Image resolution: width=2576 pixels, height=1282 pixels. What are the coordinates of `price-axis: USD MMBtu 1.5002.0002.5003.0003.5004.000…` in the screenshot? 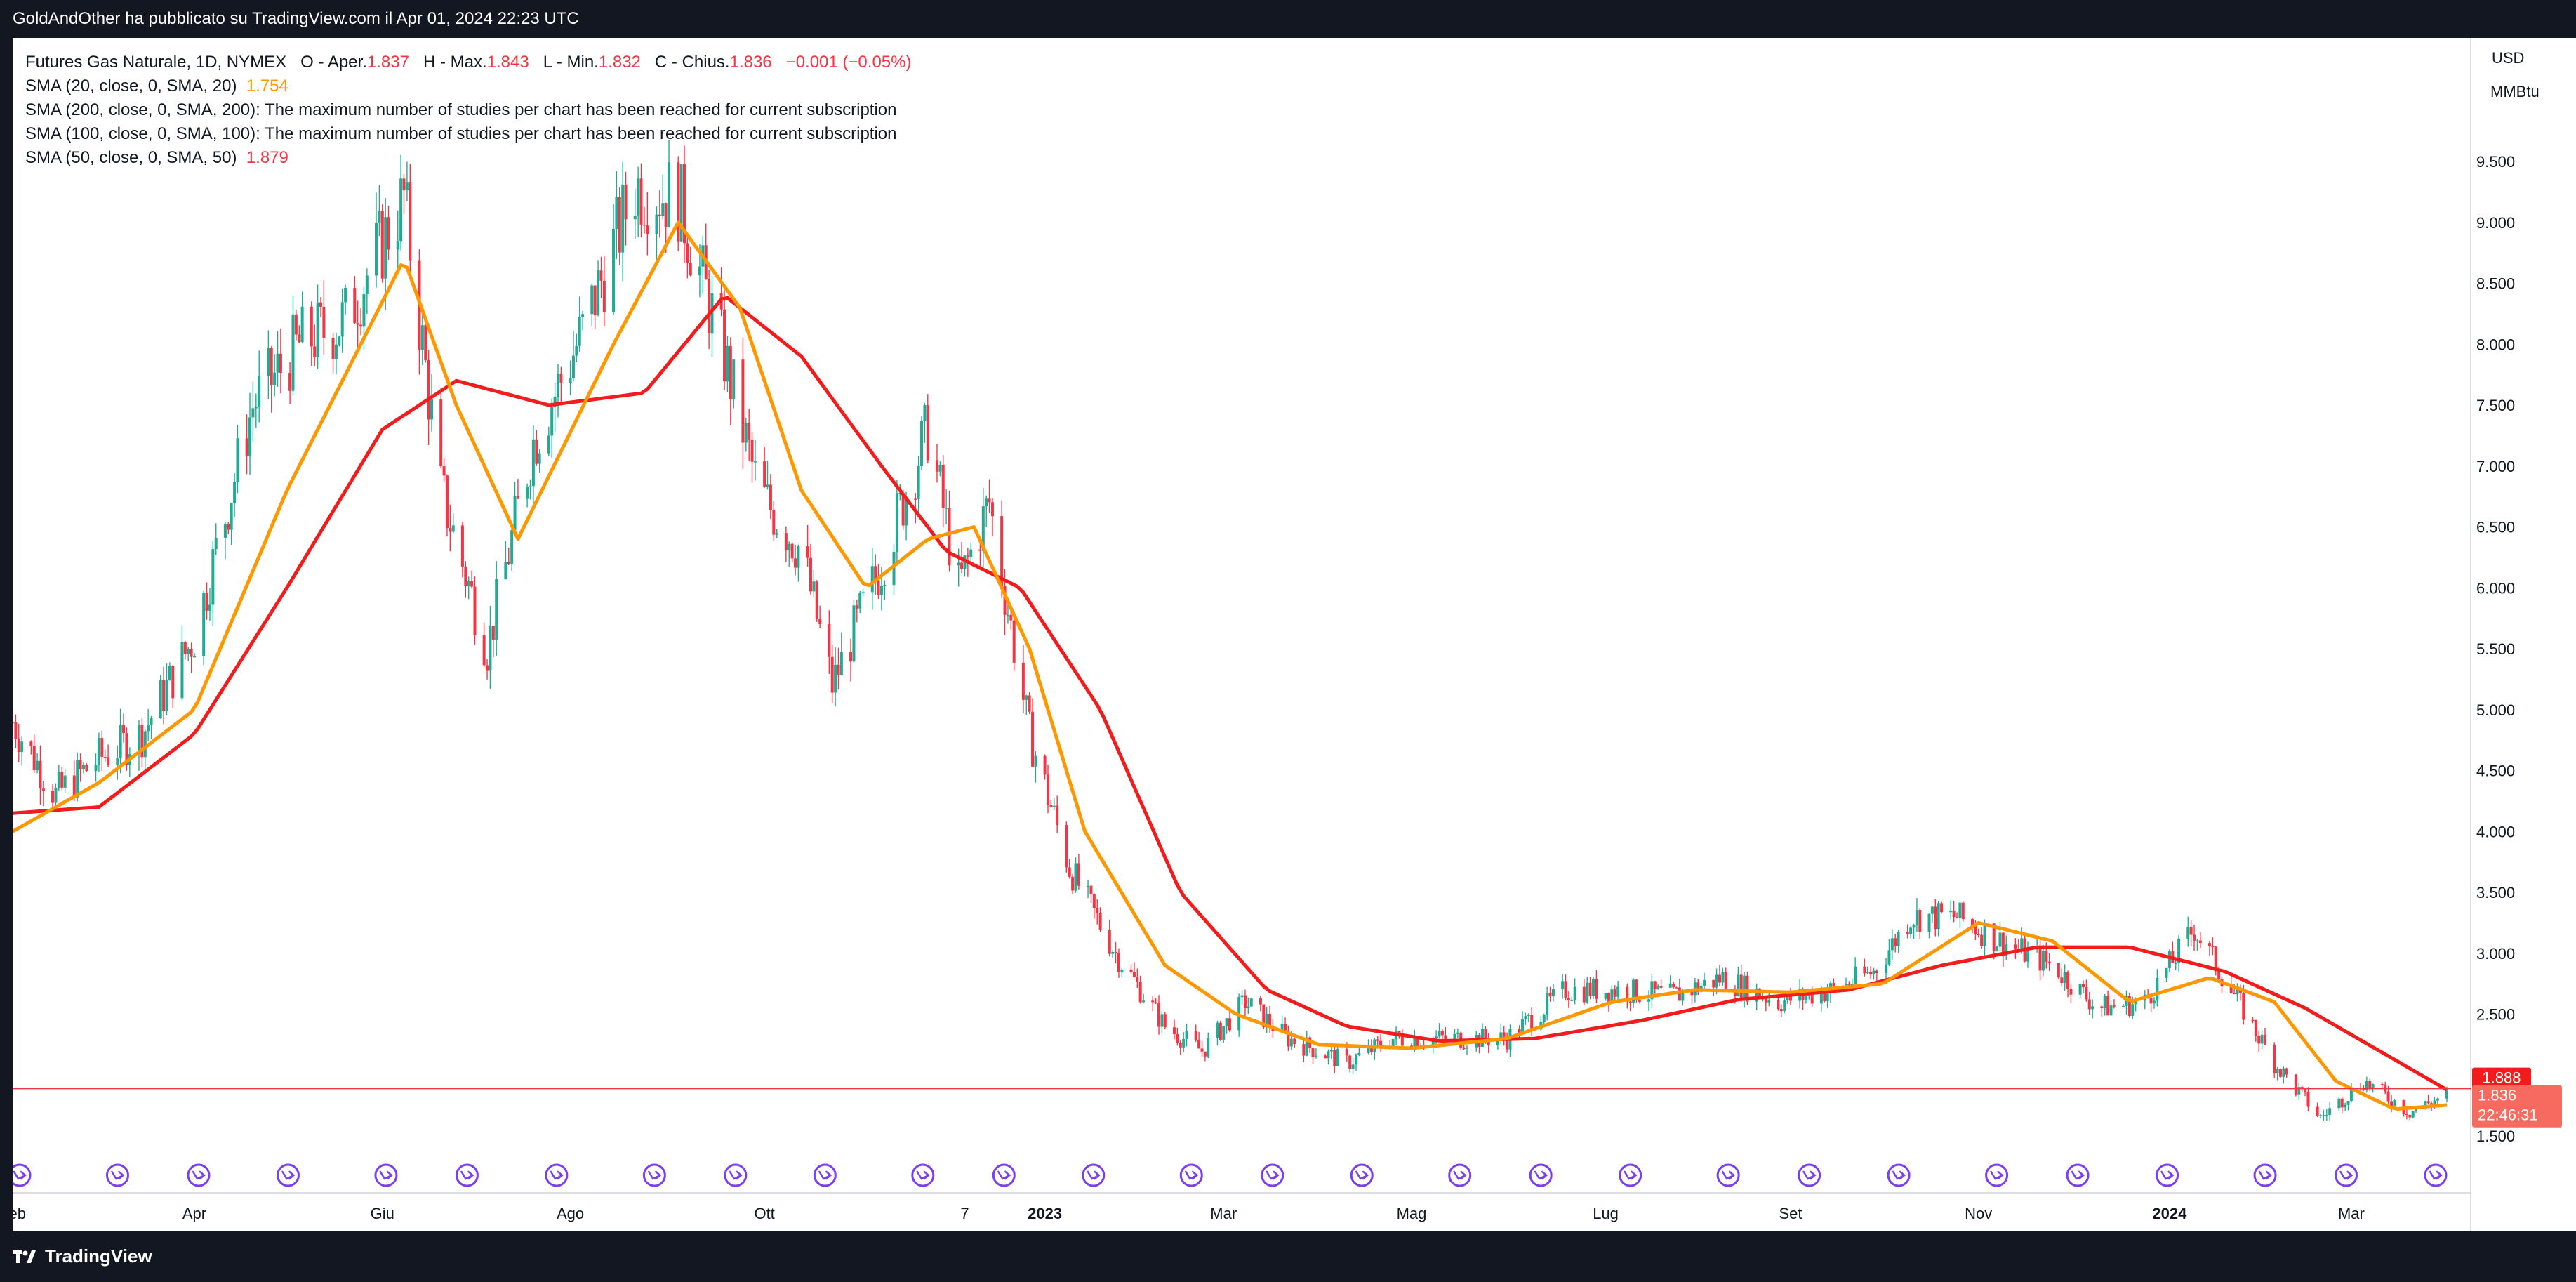 It's located at (2508, 597).